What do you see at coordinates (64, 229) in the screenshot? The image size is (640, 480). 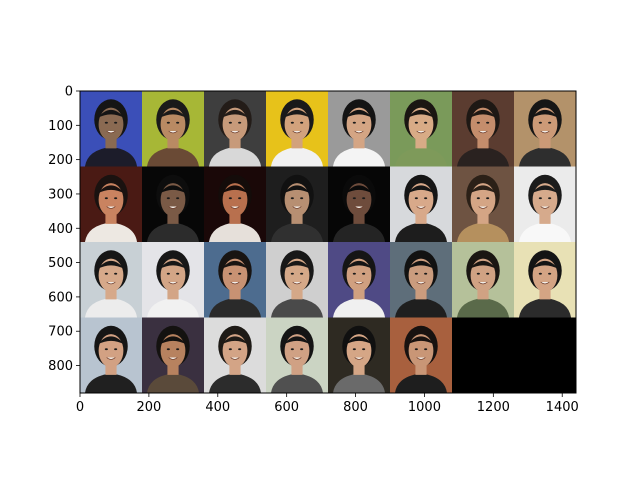 I see `y-axis-ticks: 0 100 200 300 400 500 600 700 800` at bounding box center [64, 229].